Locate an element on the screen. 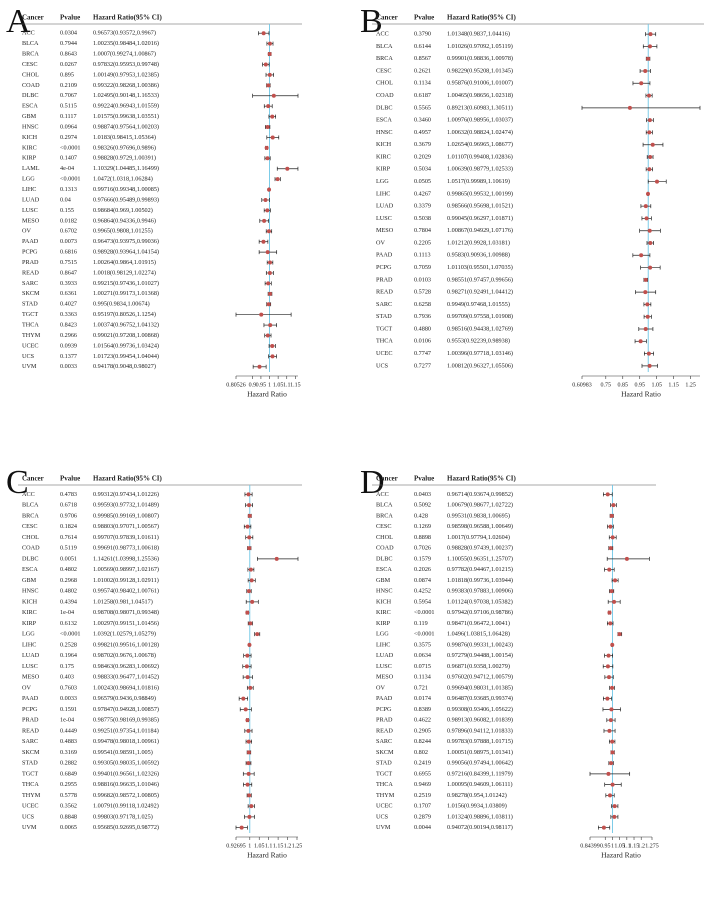 The height and width of the screenshot is (922, 709). hr-label: 1.0007(0.99274,1.00867) is located at coordinates (124, 53).